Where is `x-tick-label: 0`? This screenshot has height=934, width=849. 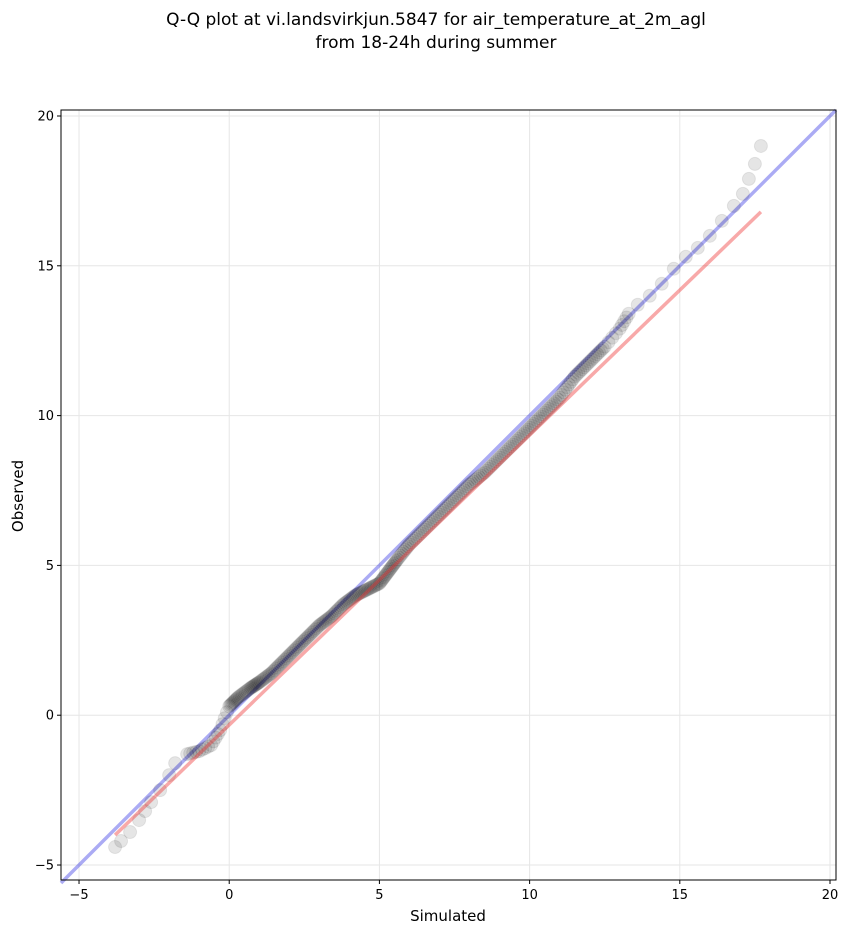 x-tick-label: 0 is located at coordinates (229, 895).